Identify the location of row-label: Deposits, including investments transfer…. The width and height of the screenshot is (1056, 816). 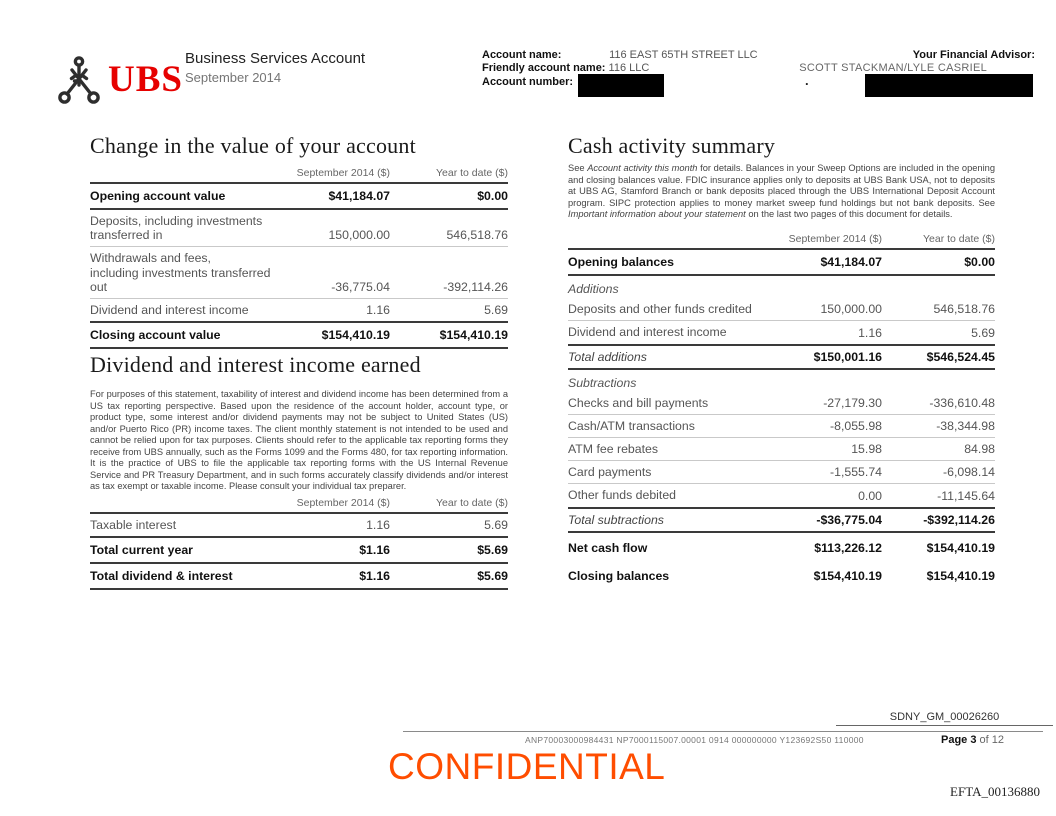
(176, 228).